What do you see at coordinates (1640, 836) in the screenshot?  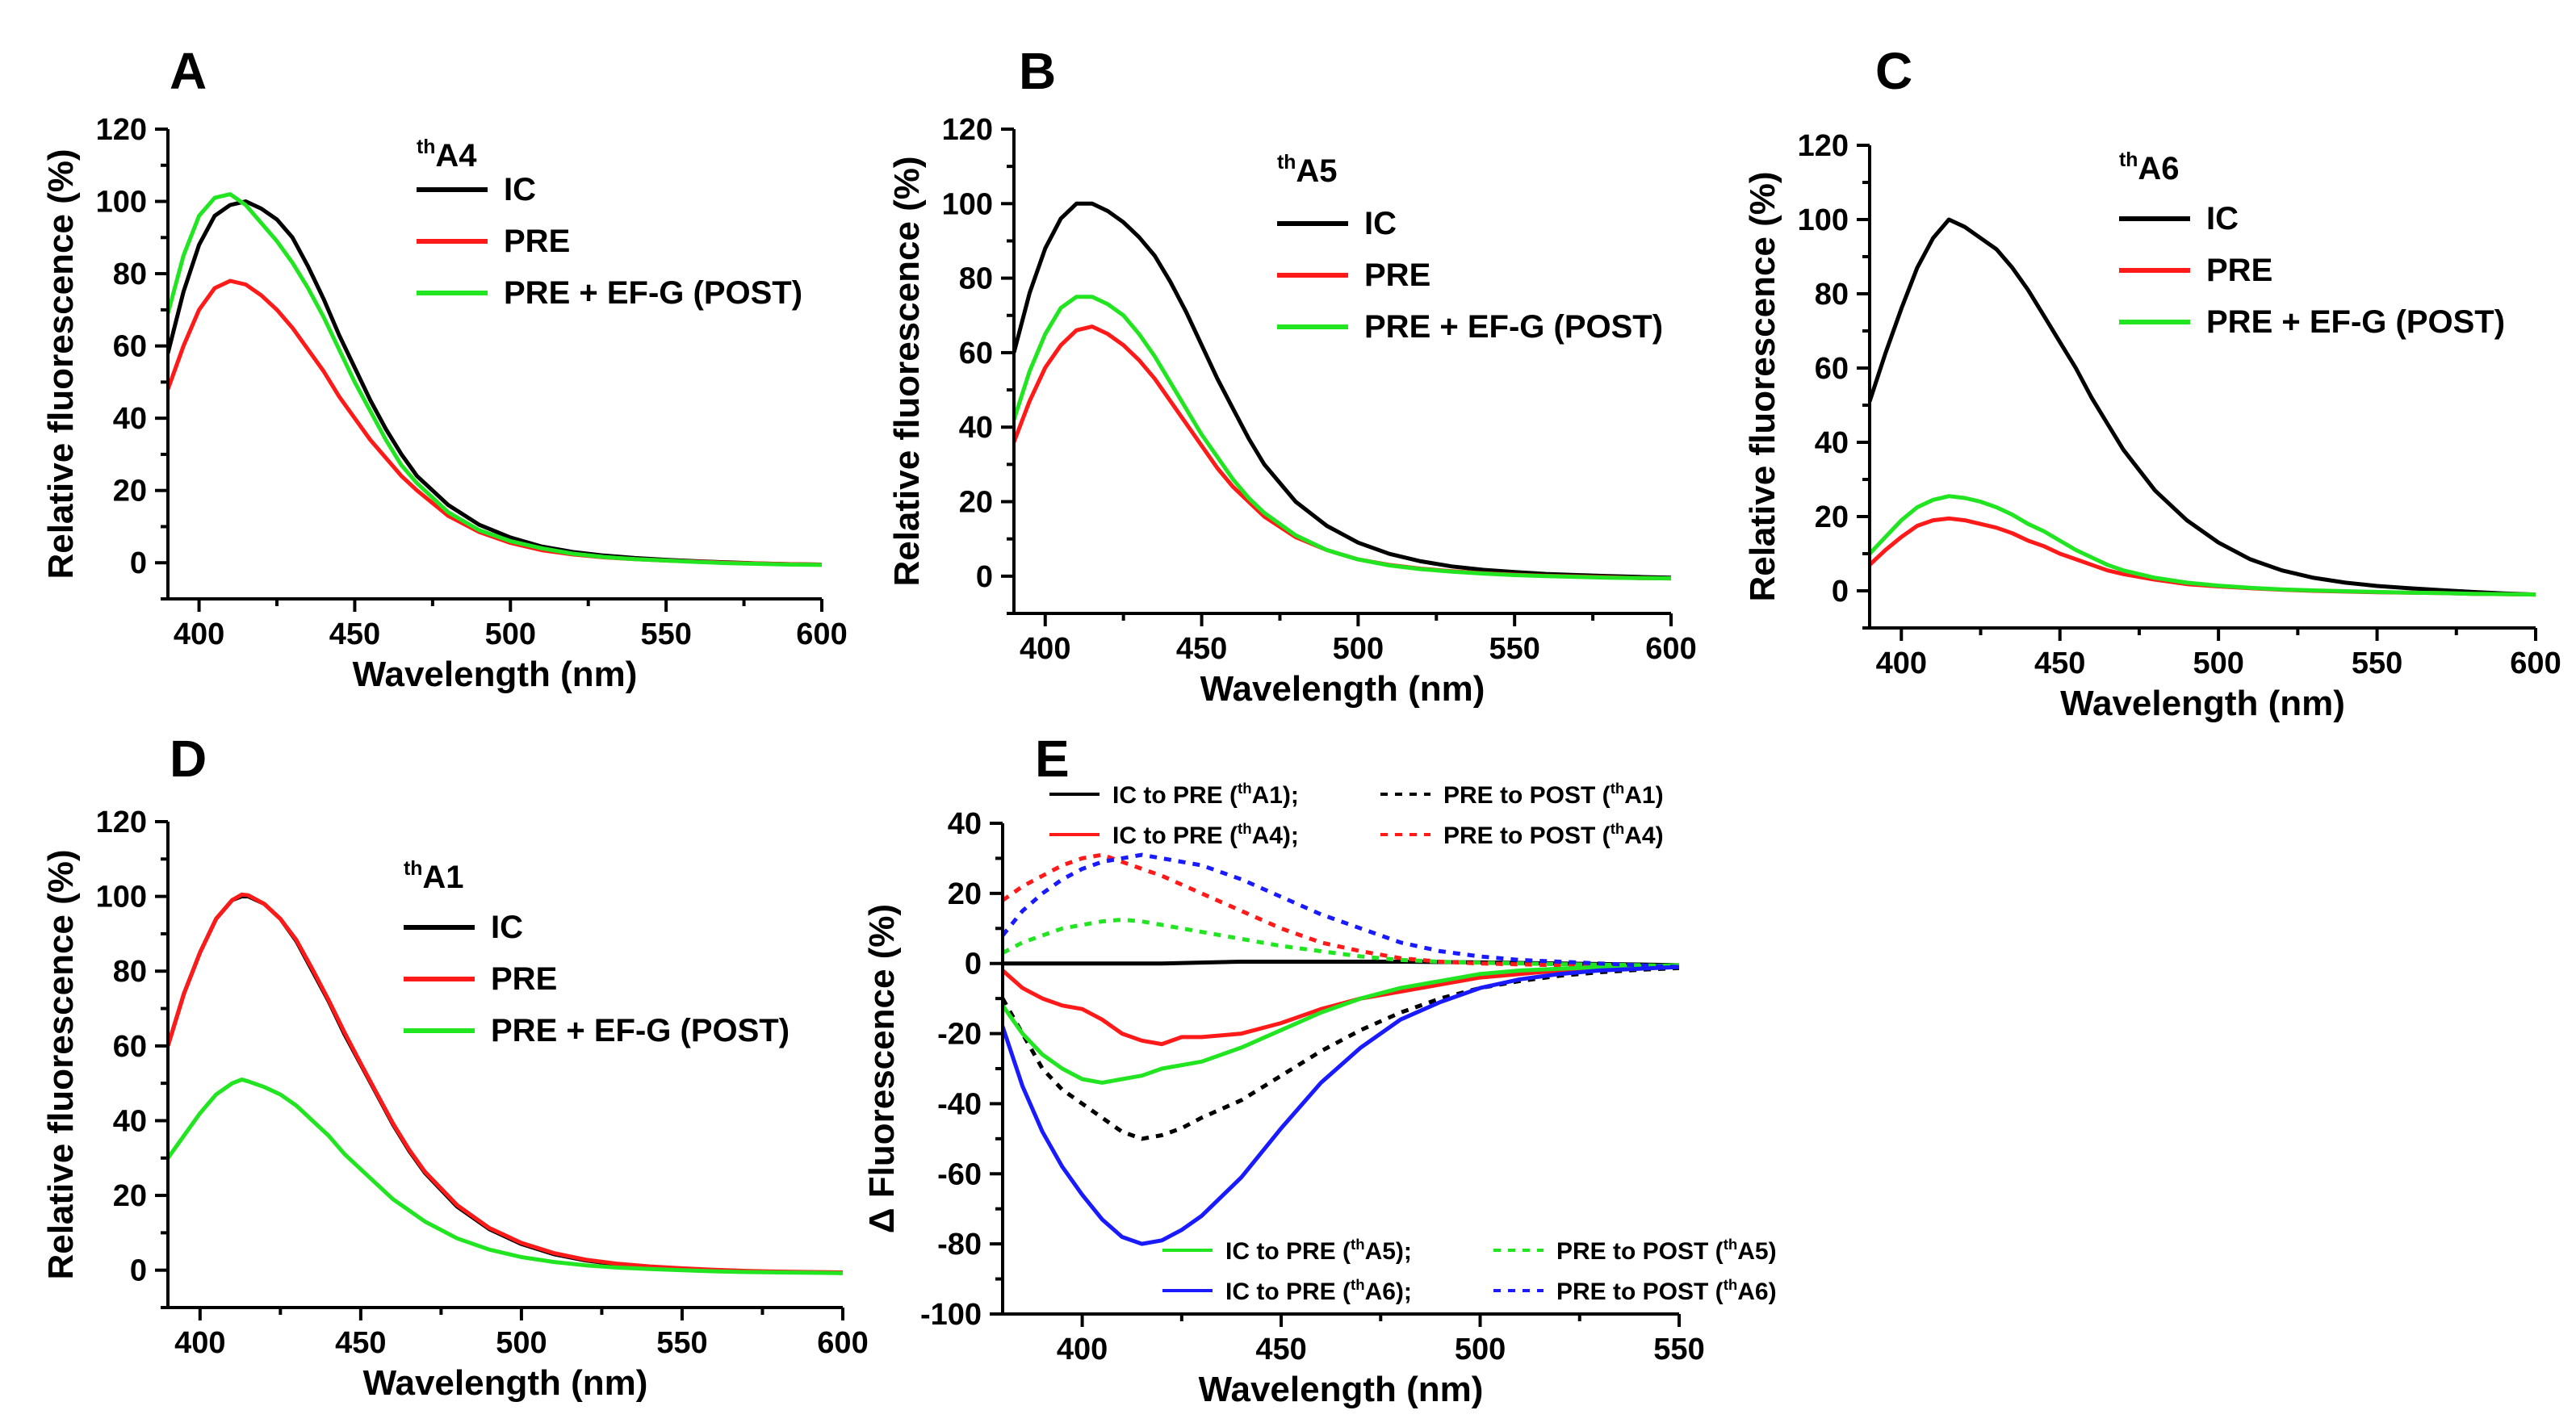 I see `legend-name: A4` at bounding box center [1640, 836].